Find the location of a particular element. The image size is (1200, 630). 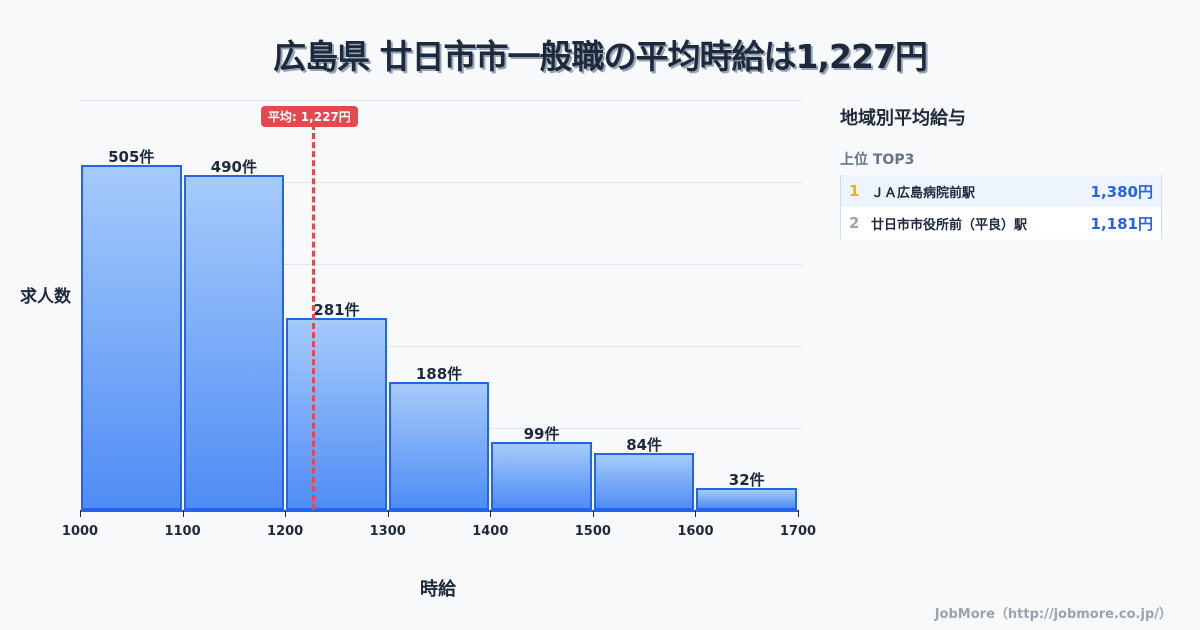

x-tick-label: 1500 is located at coordinates (592, 531).